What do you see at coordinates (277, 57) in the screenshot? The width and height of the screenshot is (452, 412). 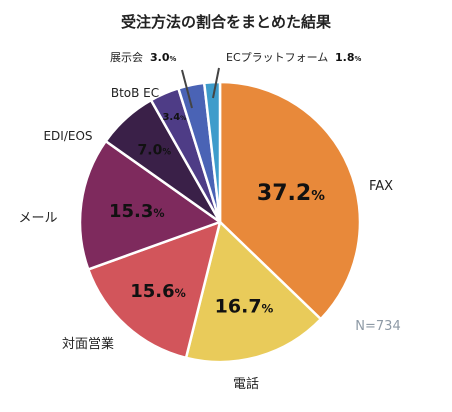 I see `category-label-ec: ECプラットフォーム` at bounding box center [277, 57].